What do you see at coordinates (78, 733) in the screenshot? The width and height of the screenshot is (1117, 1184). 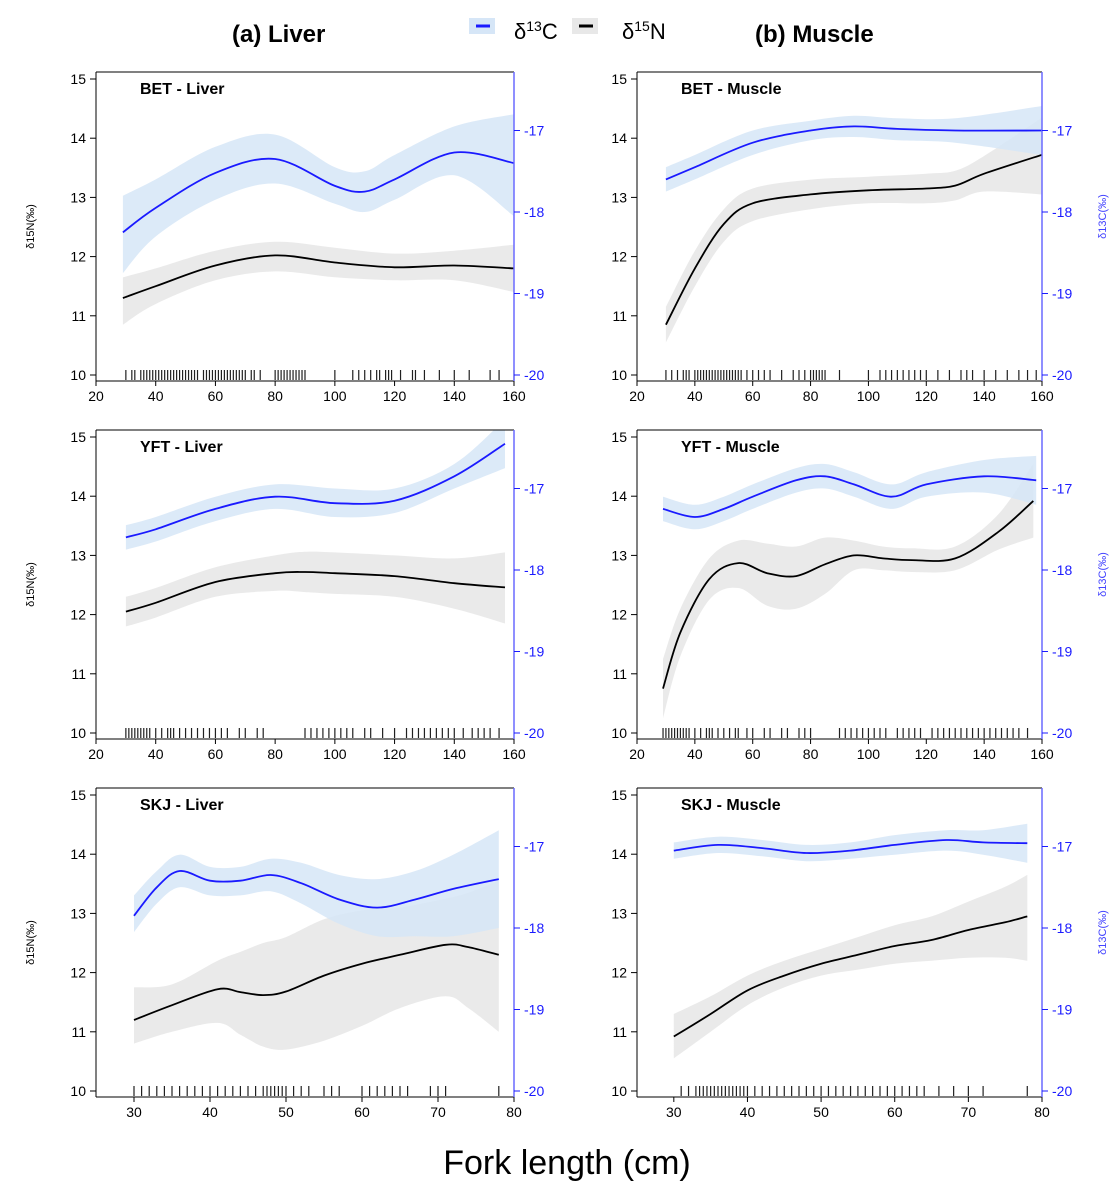 I see `y-tick-label: 10` at bounding box center [78, 733].